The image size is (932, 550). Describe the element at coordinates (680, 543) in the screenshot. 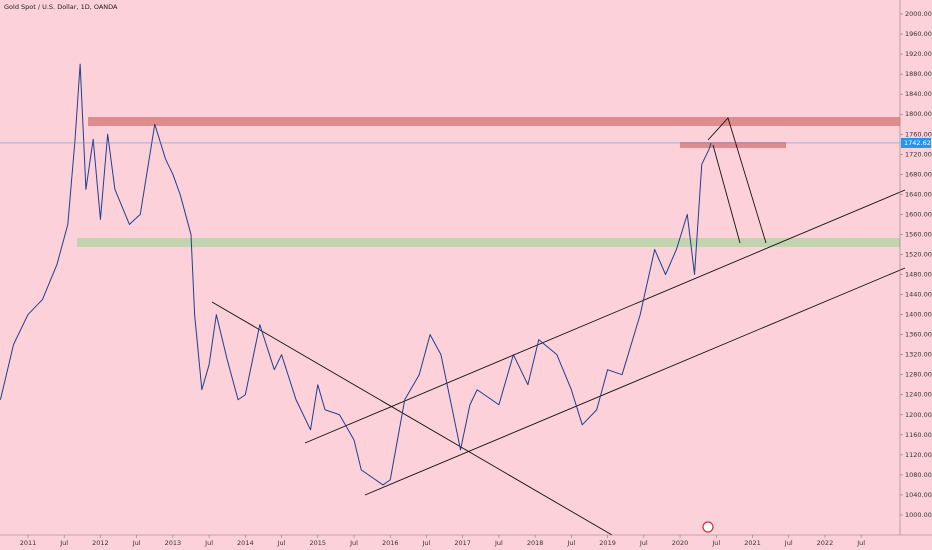

I see `x-tick-label: 2020` at that location.